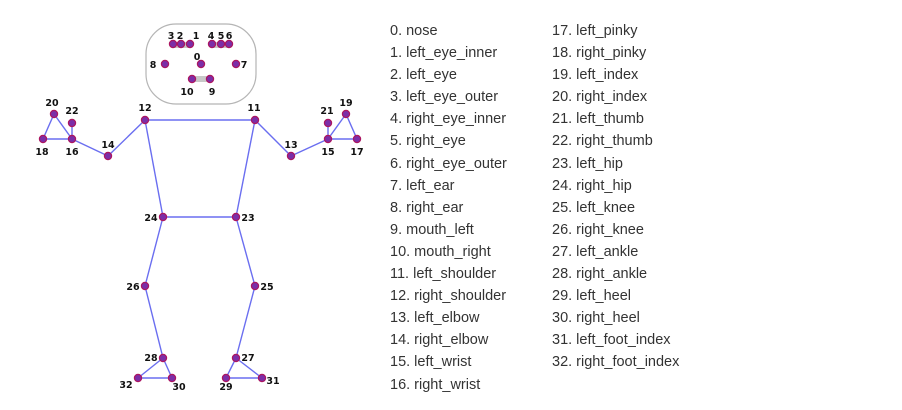  What do you see at coordinates (427, 207) in the screenshot?
I see `landmark-item-8: 8. right_ear` at bounding box center [427, 207].